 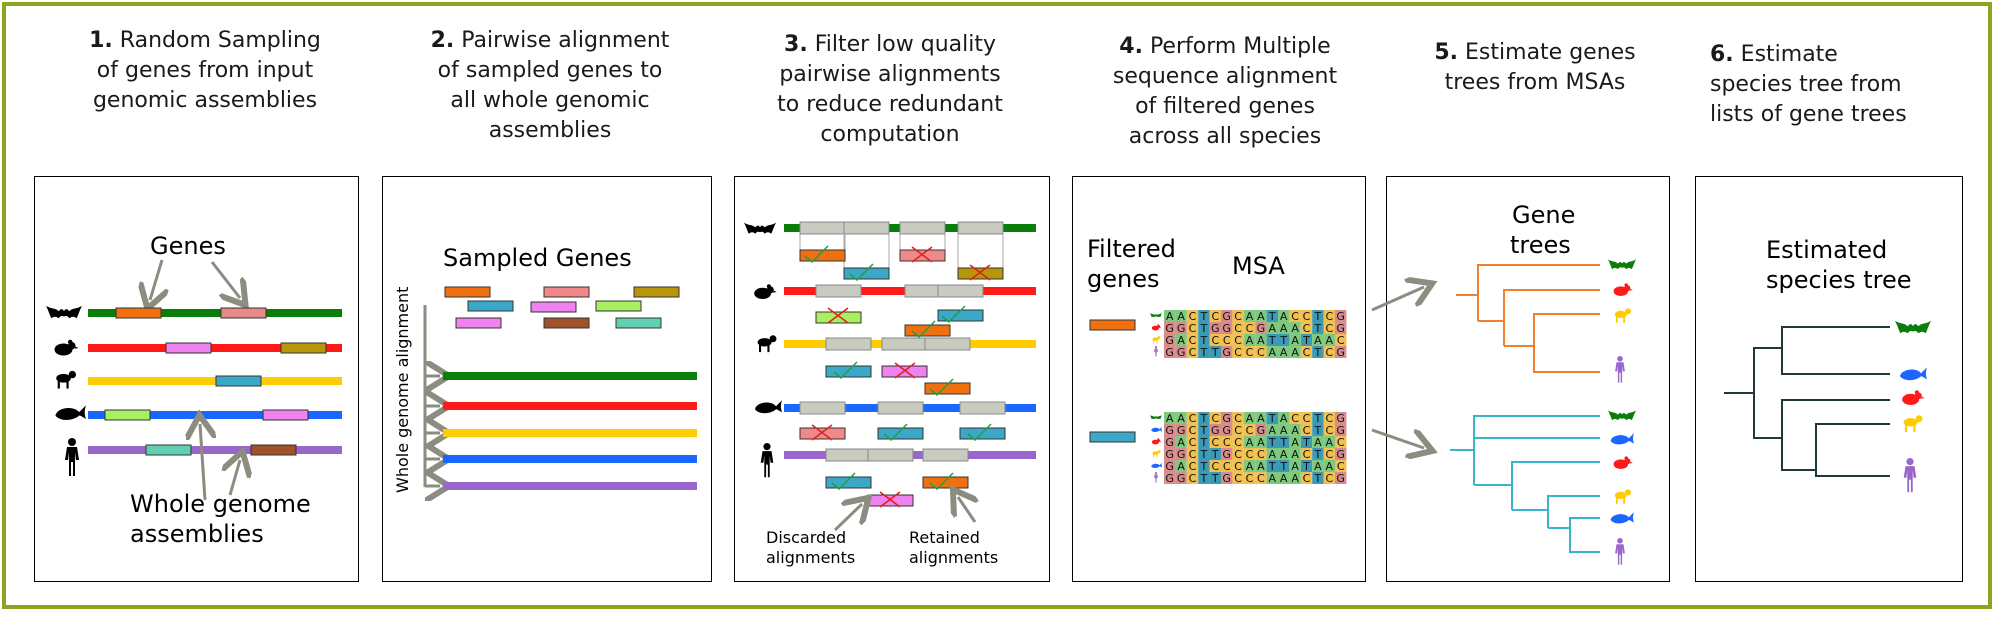 I want to click on retained-label-1: Retained, so click(x=944, y=537).